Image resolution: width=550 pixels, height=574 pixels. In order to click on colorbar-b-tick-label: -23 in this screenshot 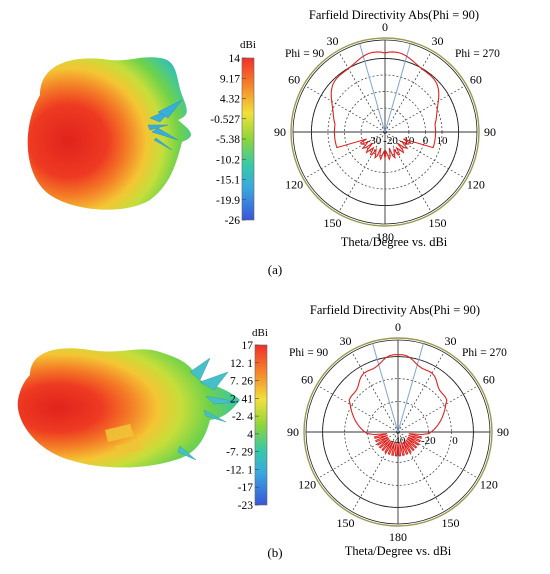, I will do `click(246, 506)`.